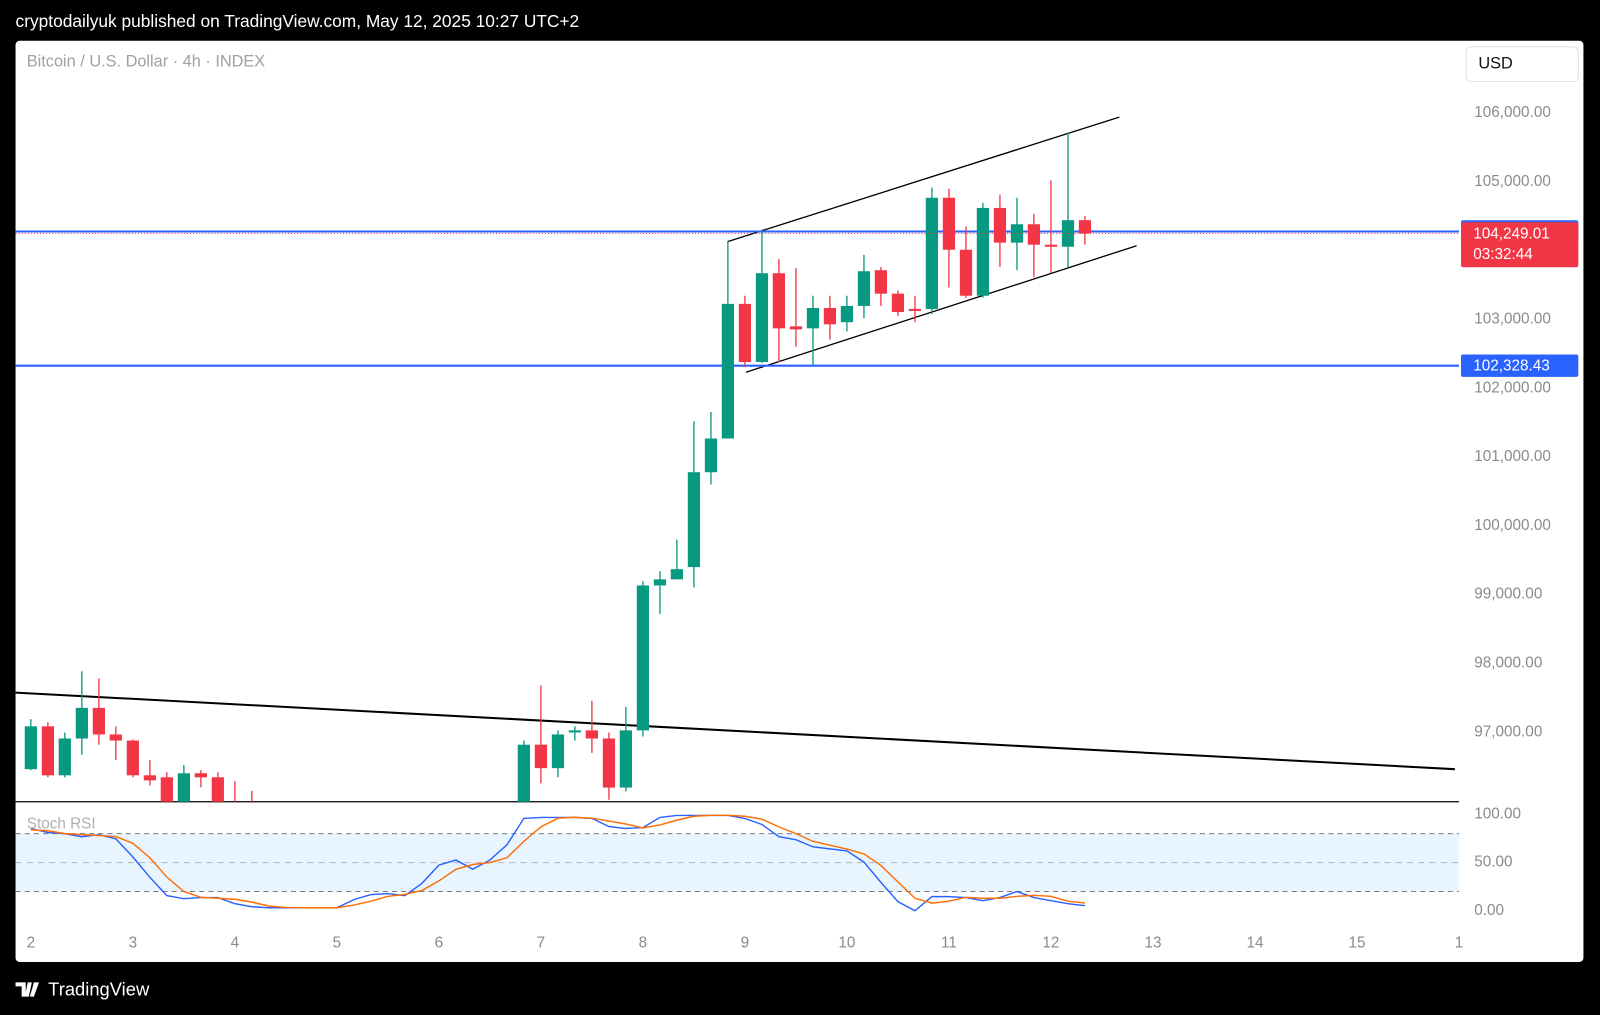 This screenshot has height=1015, width=1600. I want to click on x-tick-label: 1, so click(1459, 943).